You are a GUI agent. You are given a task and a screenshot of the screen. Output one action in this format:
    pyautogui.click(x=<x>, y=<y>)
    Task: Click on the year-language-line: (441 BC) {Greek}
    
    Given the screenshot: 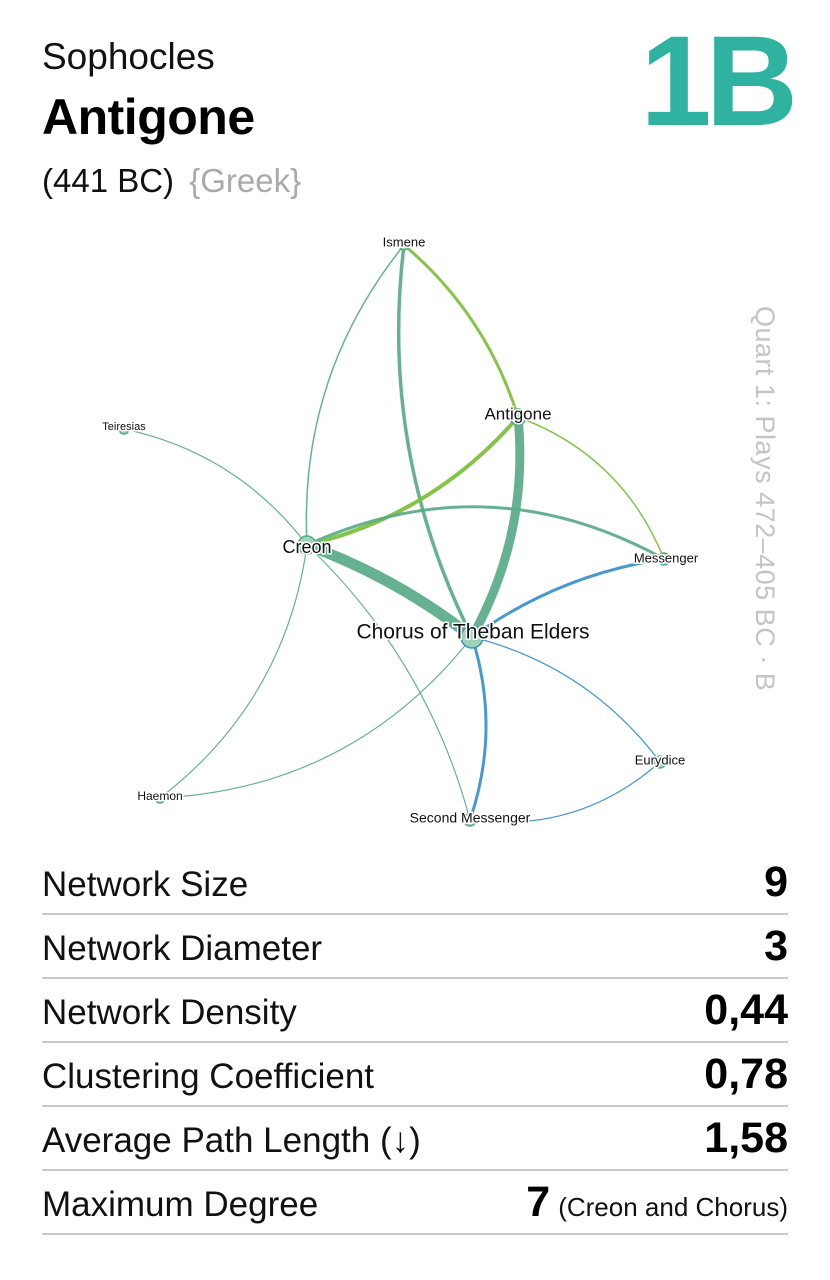 What is the action you would take?
    pyautogui.click(x=171, y=181)
    